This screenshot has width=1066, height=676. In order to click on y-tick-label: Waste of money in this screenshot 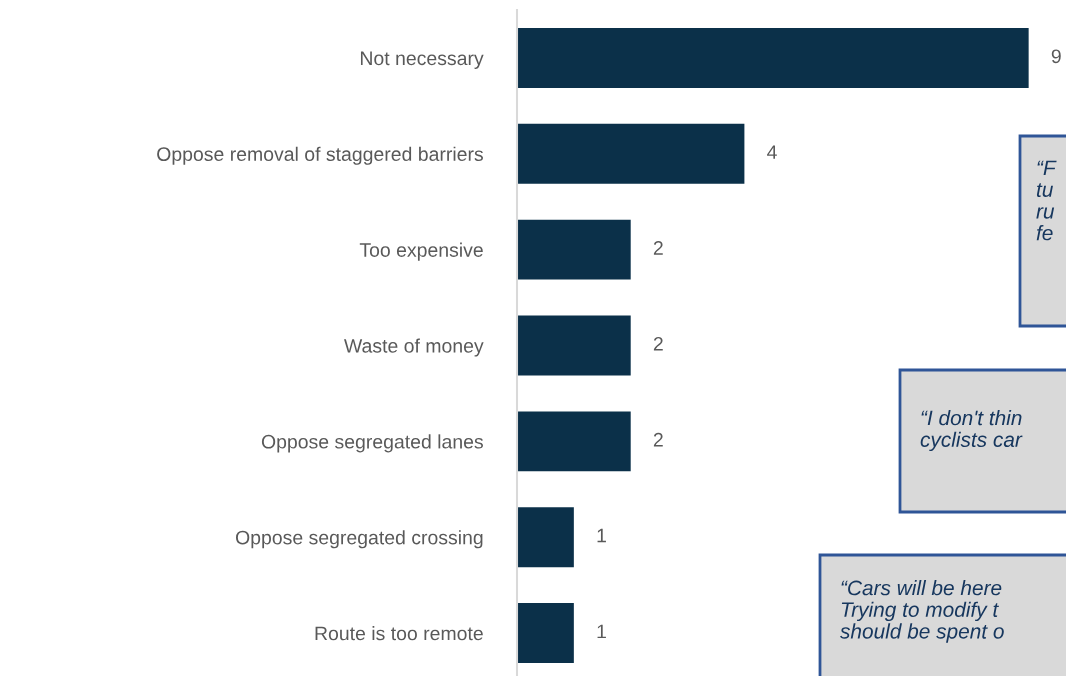, I will do `click(414, 347)`.